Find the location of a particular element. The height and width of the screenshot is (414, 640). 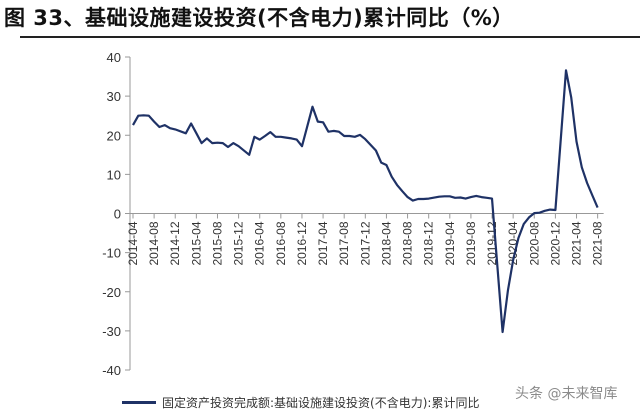

legend-swatch is located at coordinates (139, 402).